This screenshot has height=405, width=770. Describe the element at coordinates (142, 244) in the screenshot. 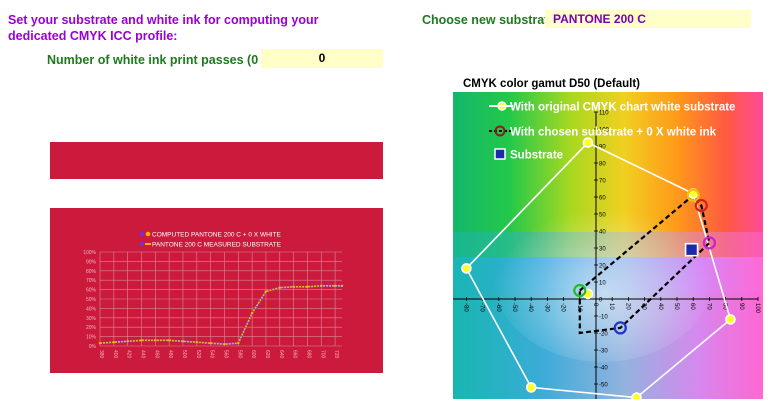

I see `legend-measured-marker` at that location.